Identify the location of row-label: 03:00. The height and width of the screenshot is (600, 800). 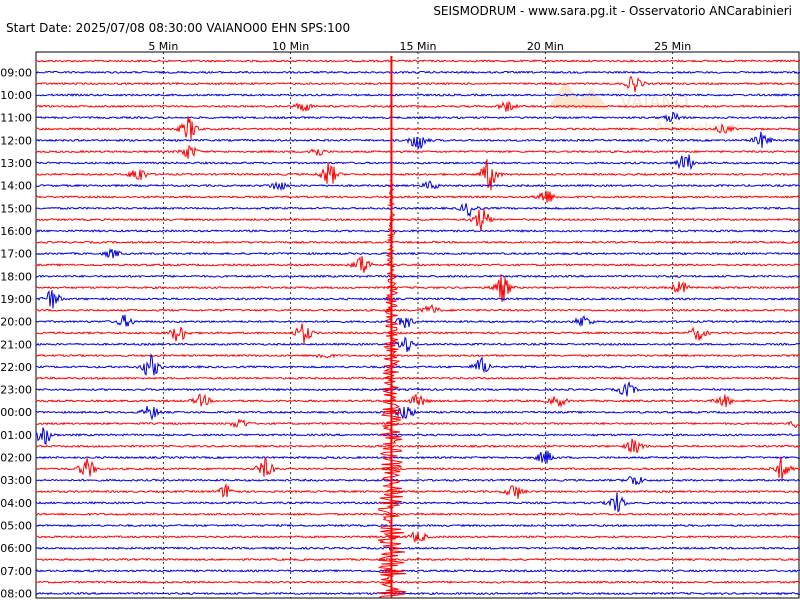
(16, 480).